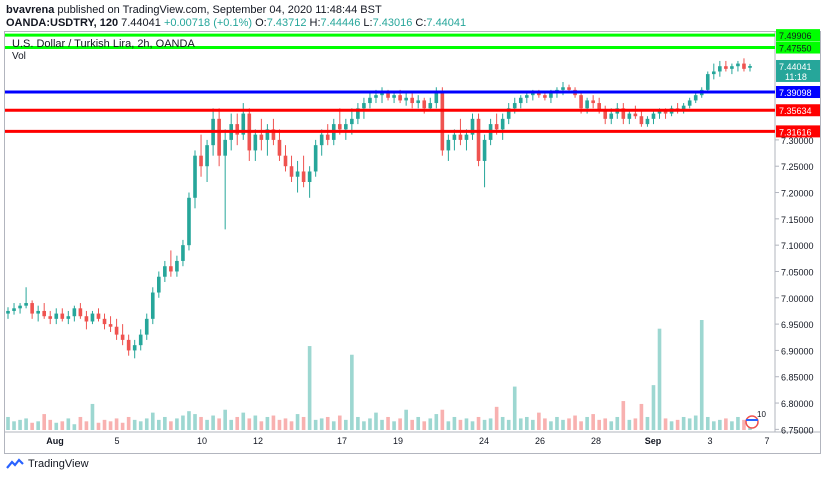 The width and height of the screenshot is (826, 484). I want to click on y-tick-label: 7.25000, so click(797, 167).